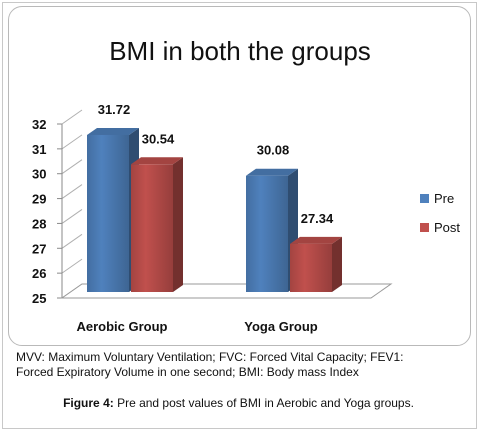  I want to click on data-label: 31.72, so click(114, 109).